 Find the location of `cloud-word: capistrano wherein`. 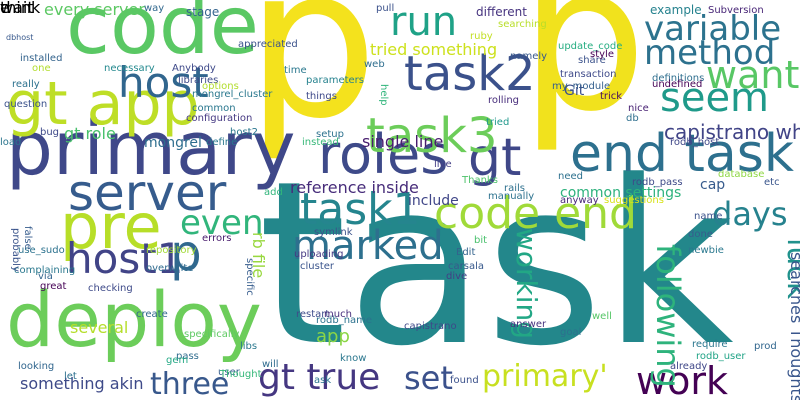

cloud-word: capistrano wherein is located at coordinates (732, 132).